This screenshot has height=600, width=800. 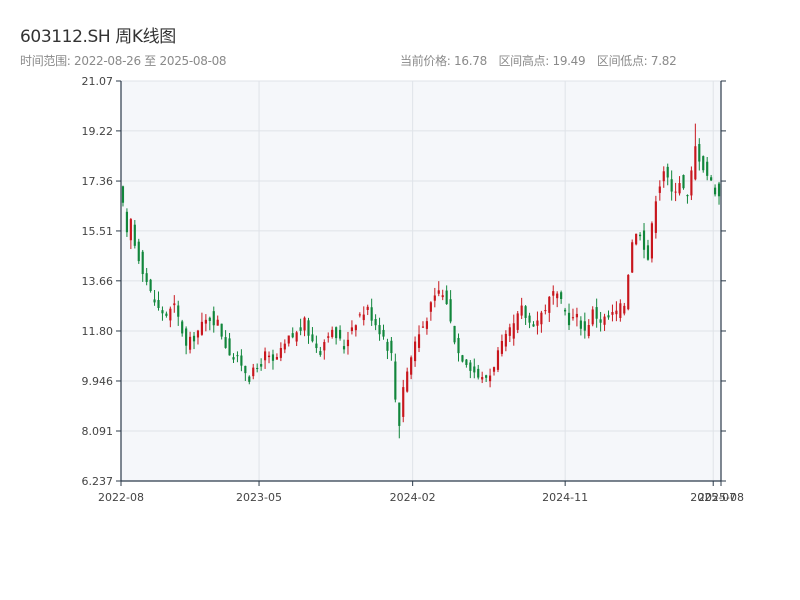 What do you see at coordinates (123, 61) in the screenshot?
I see `date-range-label: 时间范围: 2022-08-26 至 2025-08-08` at bounding box center [123, 61].